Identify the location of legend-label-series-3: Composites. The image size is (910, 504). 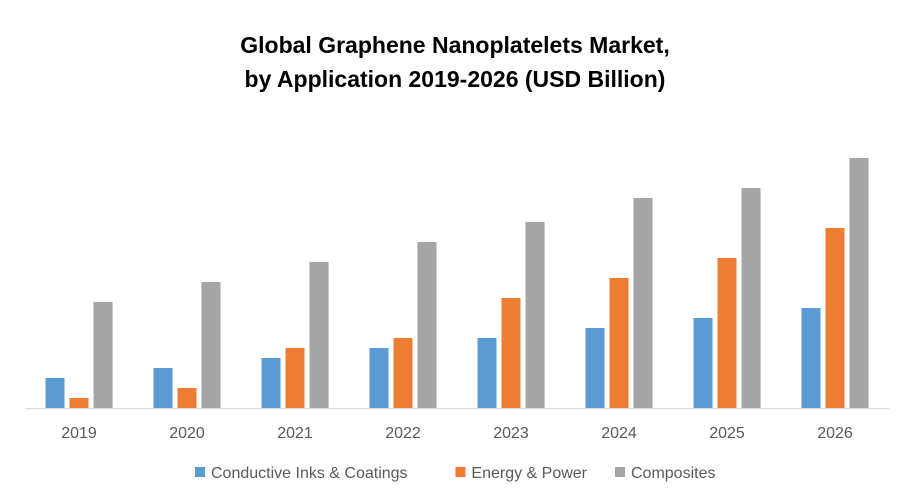
(673, 473).